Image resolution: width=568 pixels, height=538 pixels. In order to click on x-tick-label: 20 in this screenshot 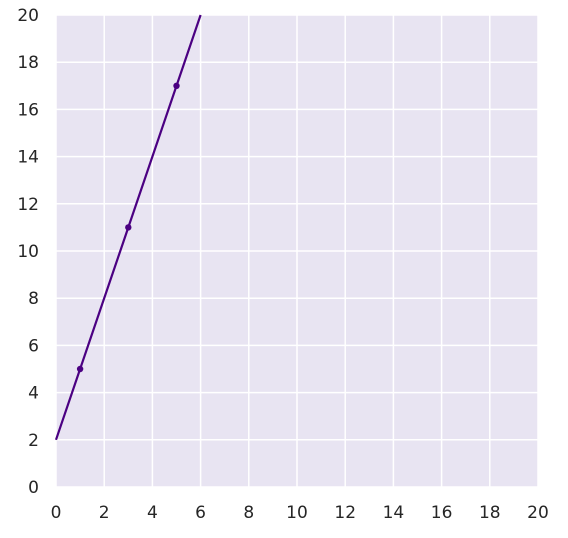, I will do `click(538, 513)`.